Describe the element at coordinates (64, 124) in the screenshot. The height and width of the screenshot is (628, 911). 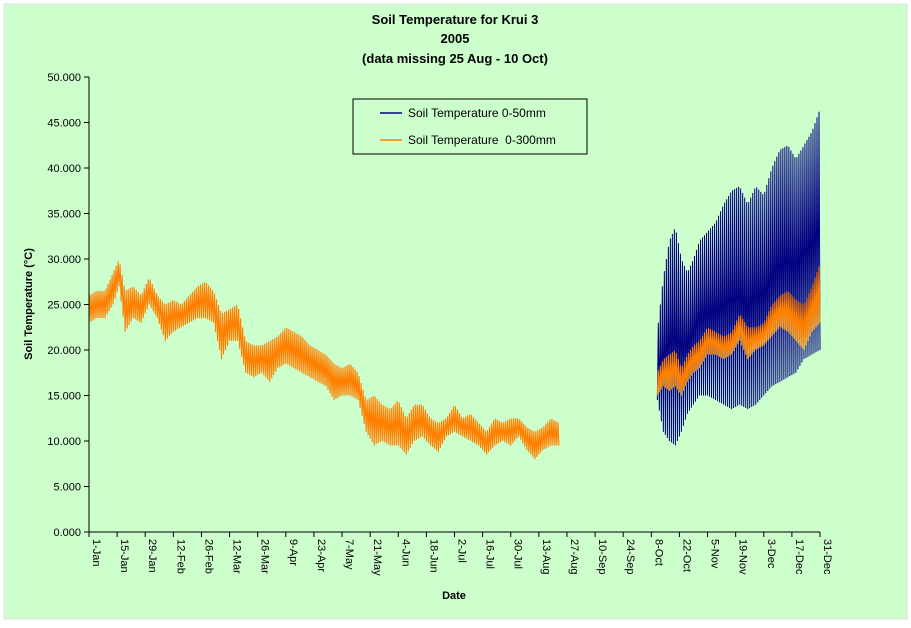
I see `y-tick-label: 45.000` at that location.